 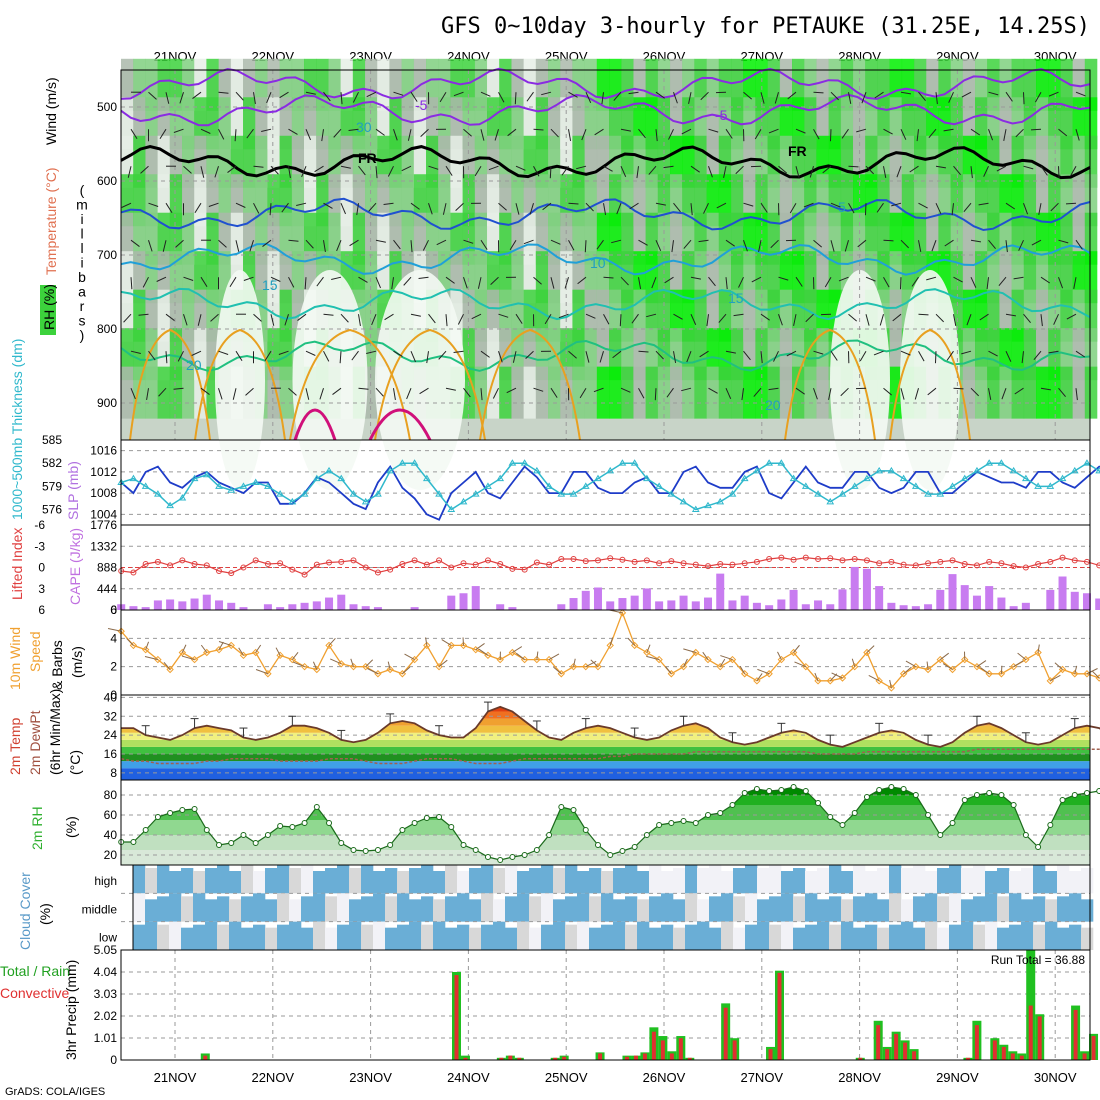 What do you see at coordinates (73, 490) in the screenshot?
I see `slp-label: SLP (mb)` at bounding box center [73, 490].